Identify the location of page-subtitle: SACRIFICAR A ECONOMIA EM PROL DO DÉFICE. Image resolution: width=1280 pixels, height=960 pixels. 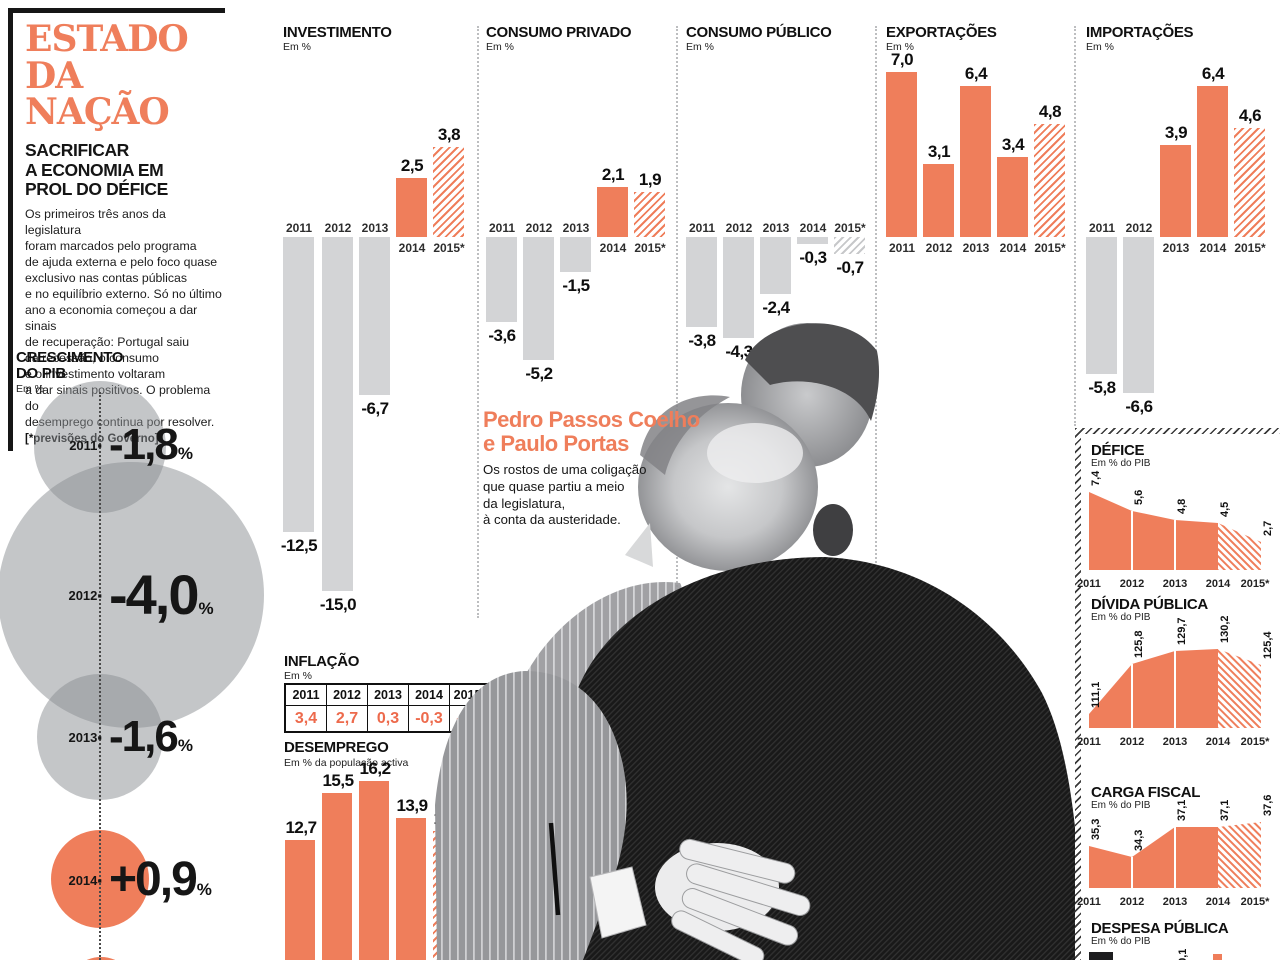
(96, 170).